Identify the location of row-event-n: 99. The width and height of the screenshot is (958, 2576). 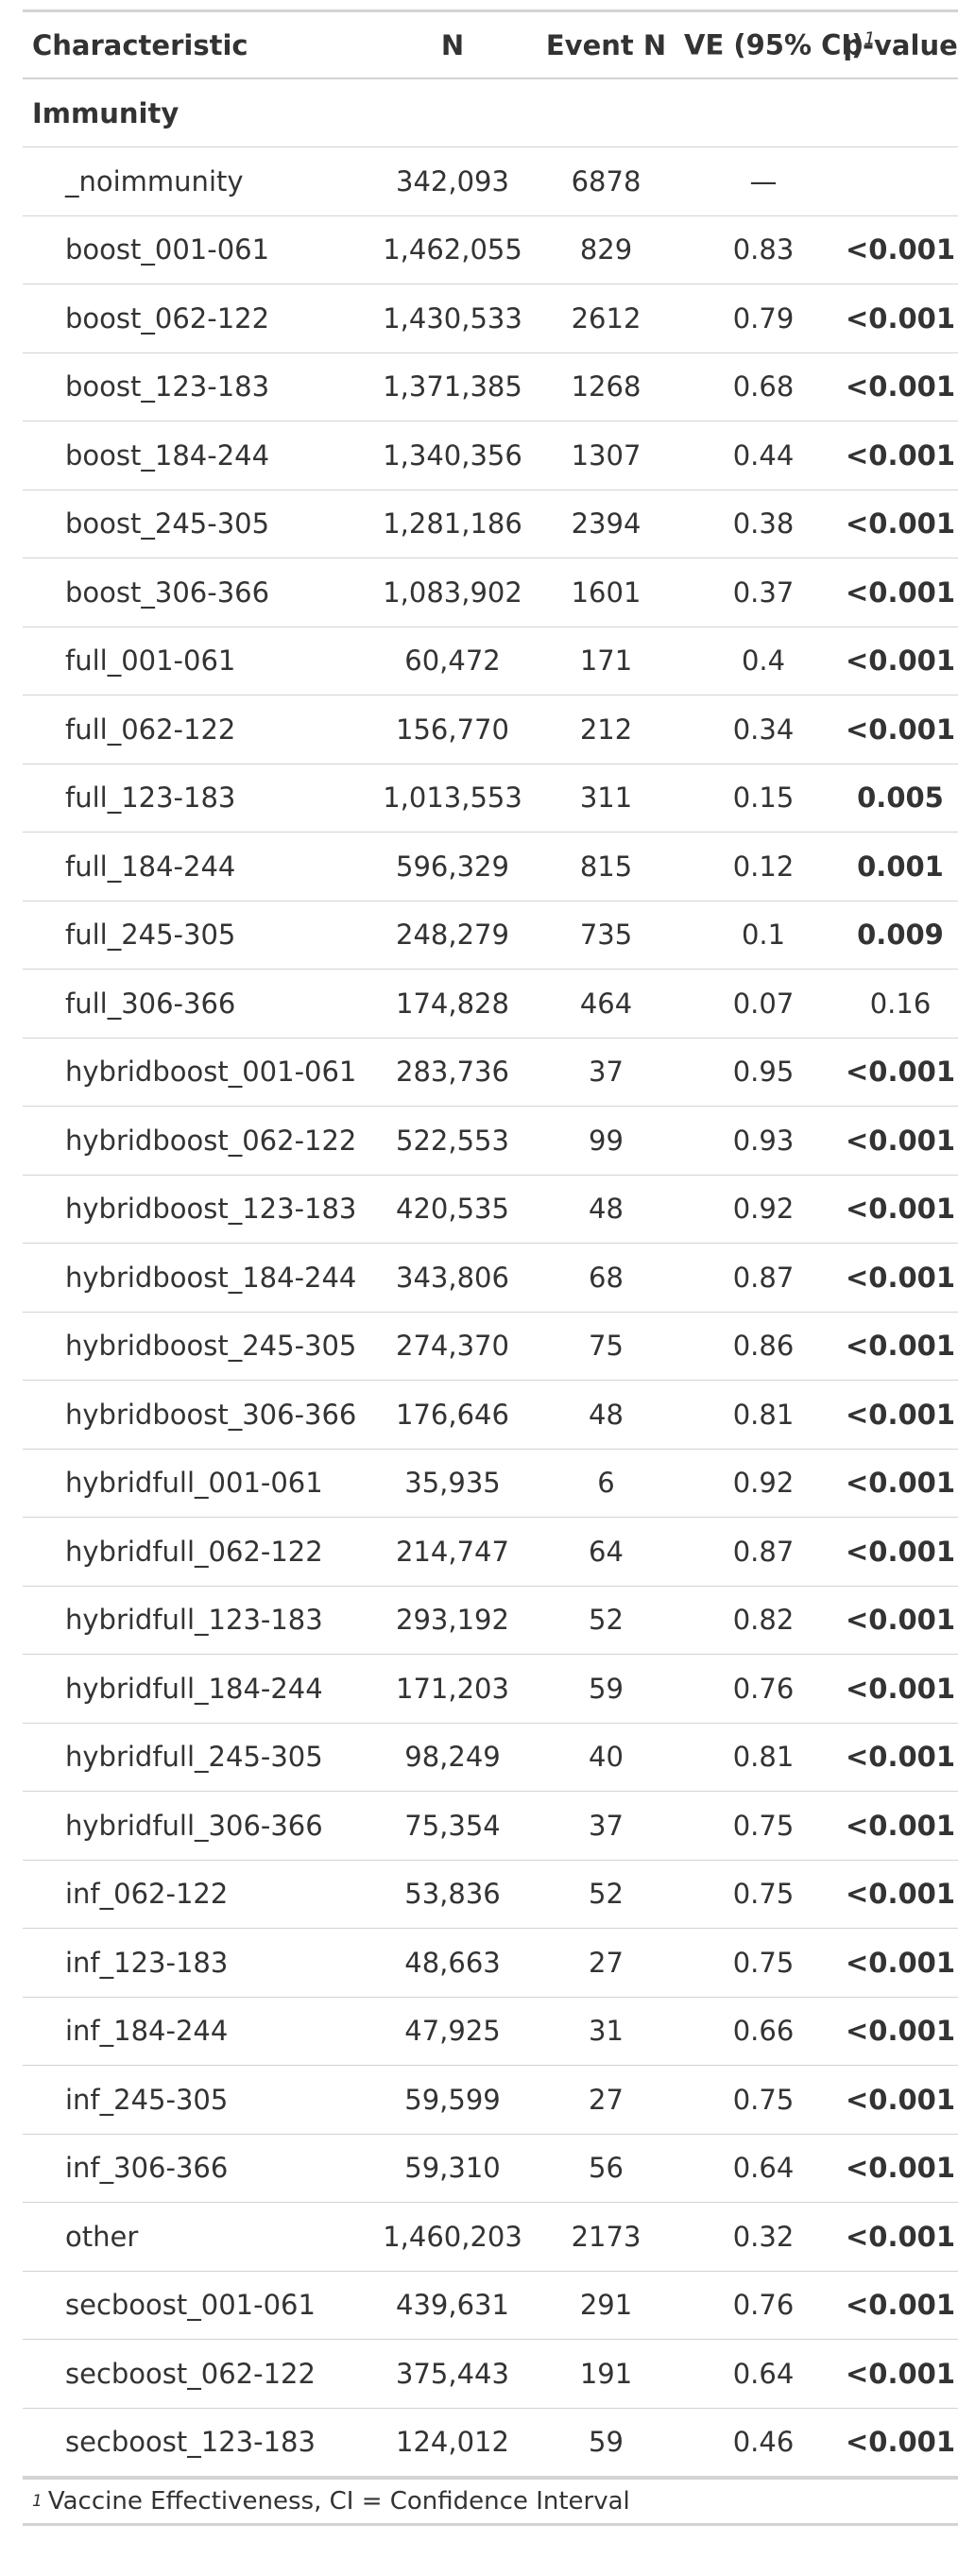
(606, 1140).